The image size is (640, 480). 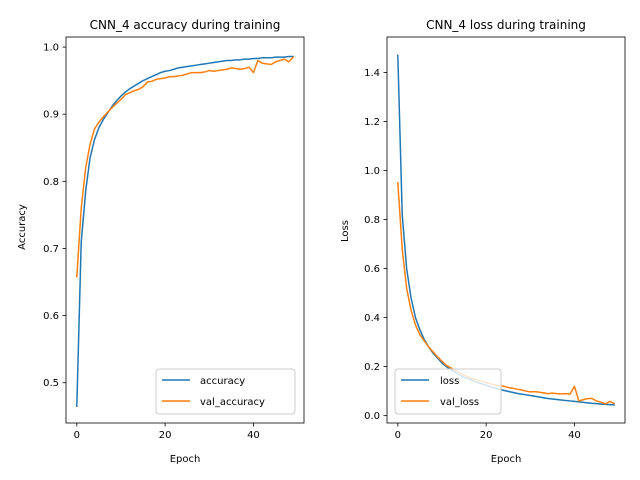 What do you see at coordinates (398, 435) in the screenshot?
I see `loss-x-tick-label: 0` at bounding box center [398, 435].